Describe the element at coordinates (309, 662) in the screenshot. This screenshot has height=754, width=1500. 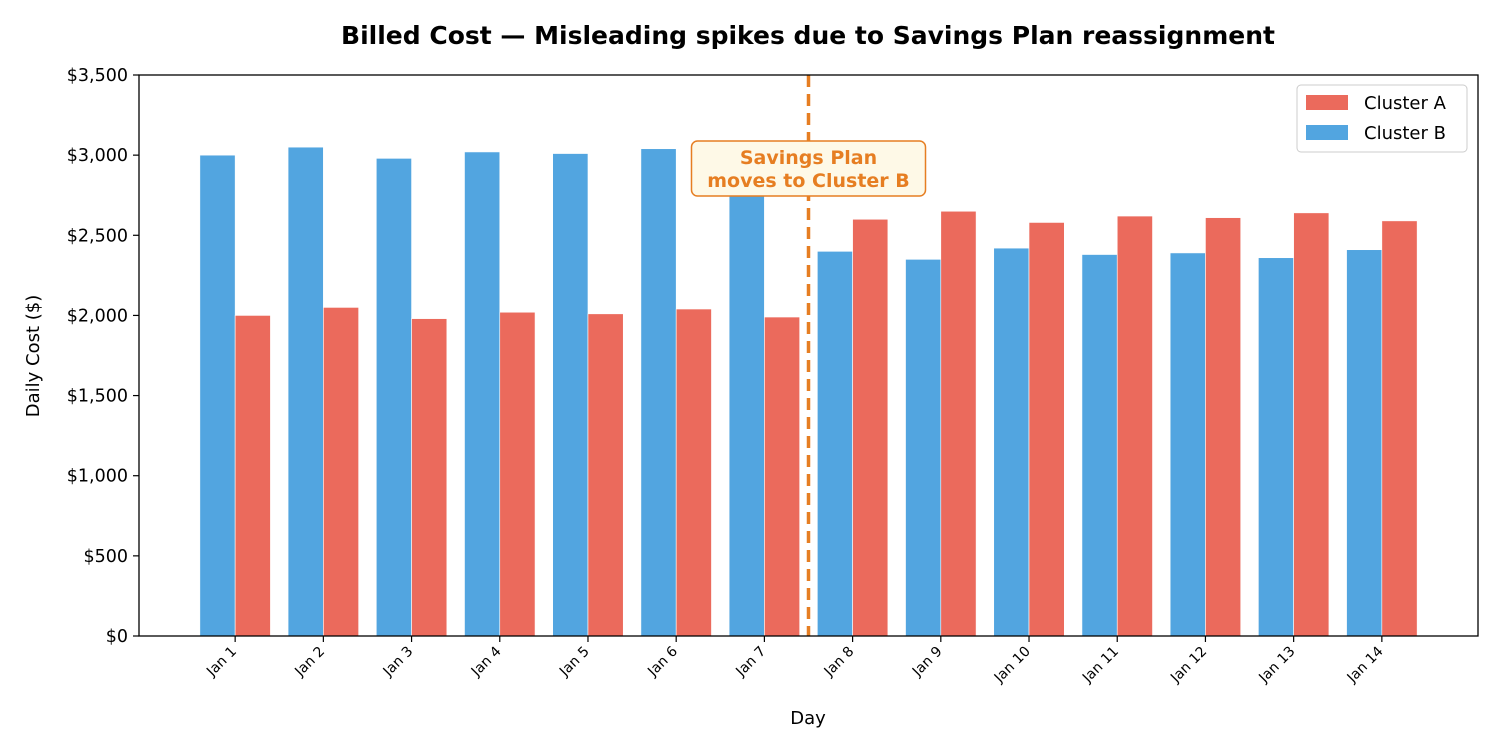
I see `x-tick-label: Jan 2` at that location.